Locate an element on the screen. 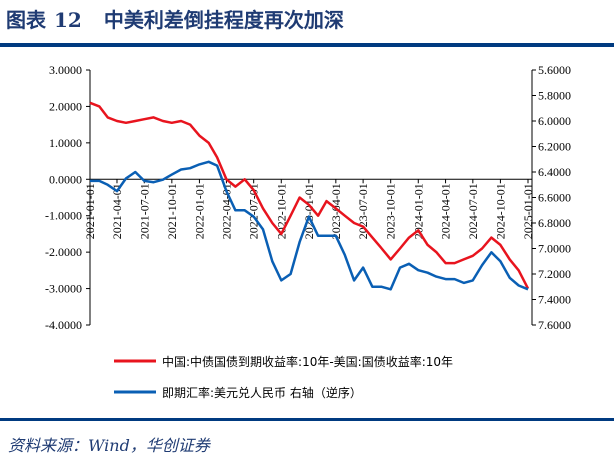 The height and width of the screenshot is (469, 614). legend-label-1: 中国:中债国债到期收益率:10年-美国:国债收益率:10年 is located at coordinates (307, 361).